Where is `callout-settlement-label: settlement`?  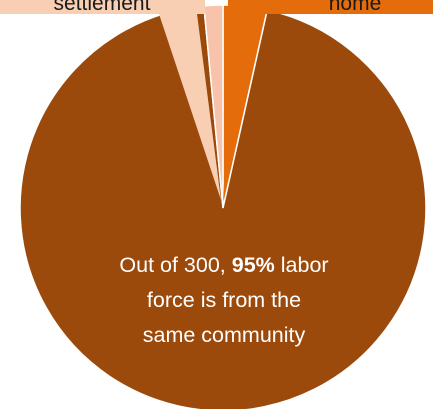
callout-settlement-label: settlement is located at coordinates (102, 7).